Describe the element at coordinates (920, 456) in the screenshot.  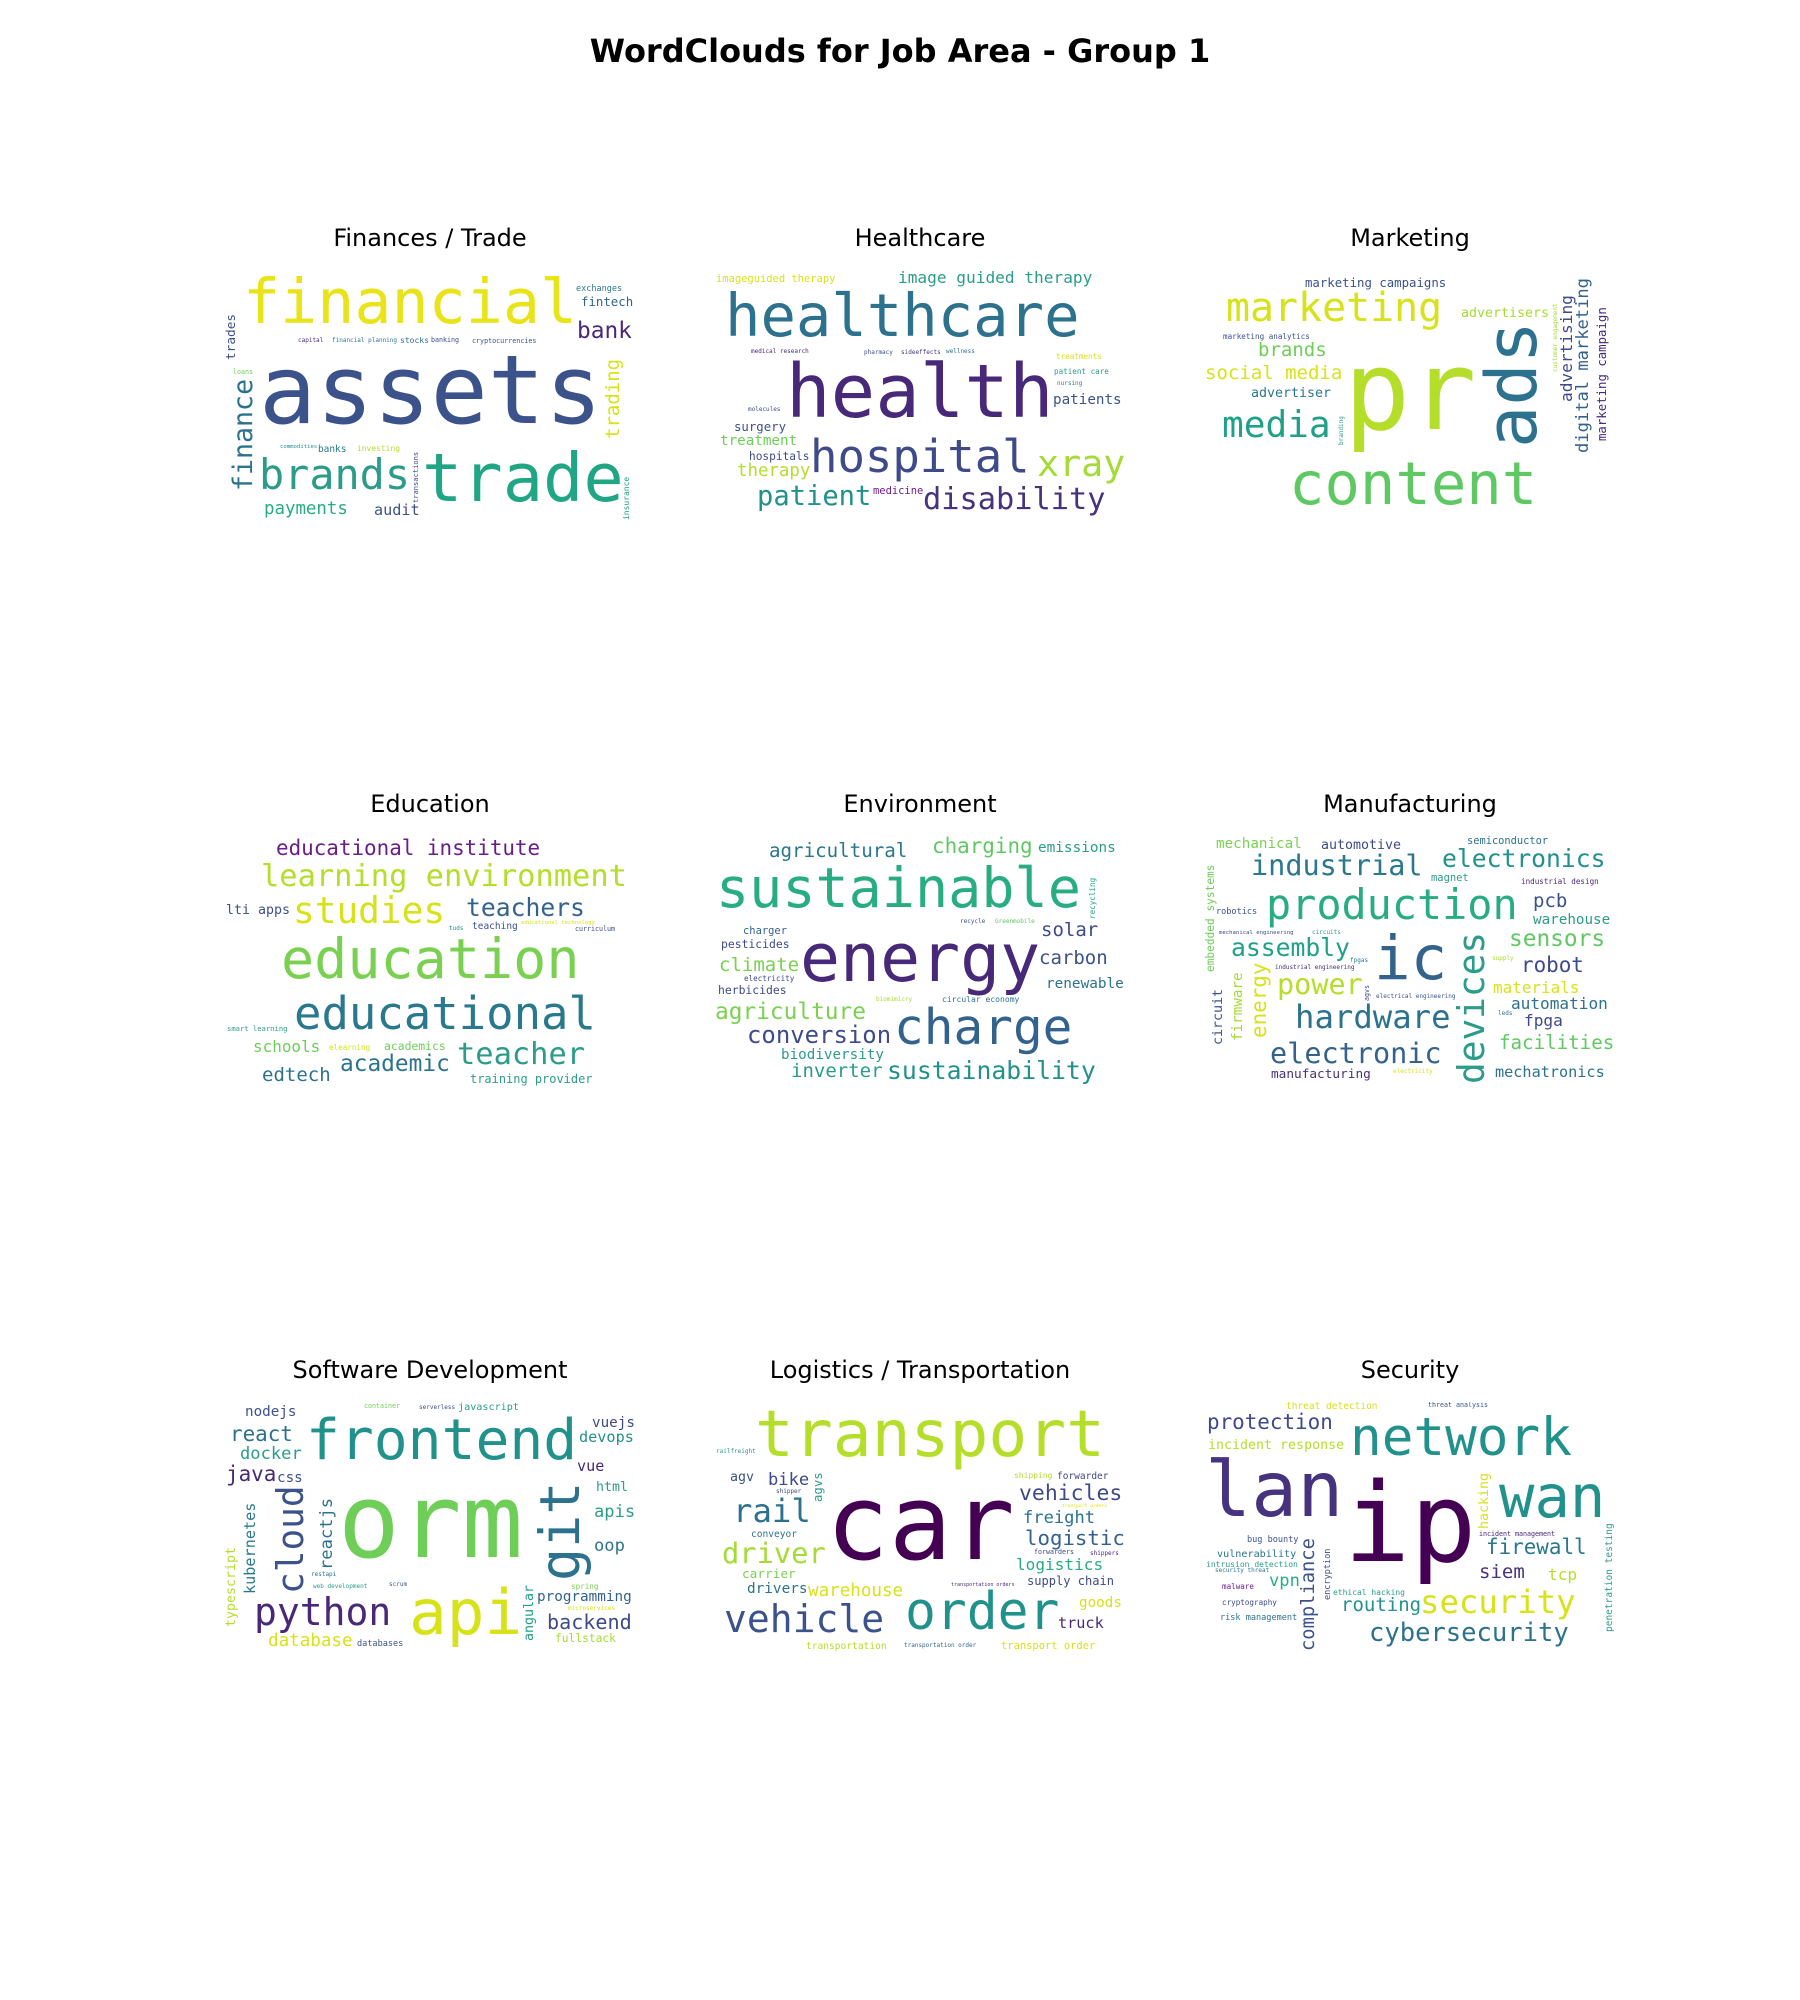
I see `word-hospital: hospital` at that location.